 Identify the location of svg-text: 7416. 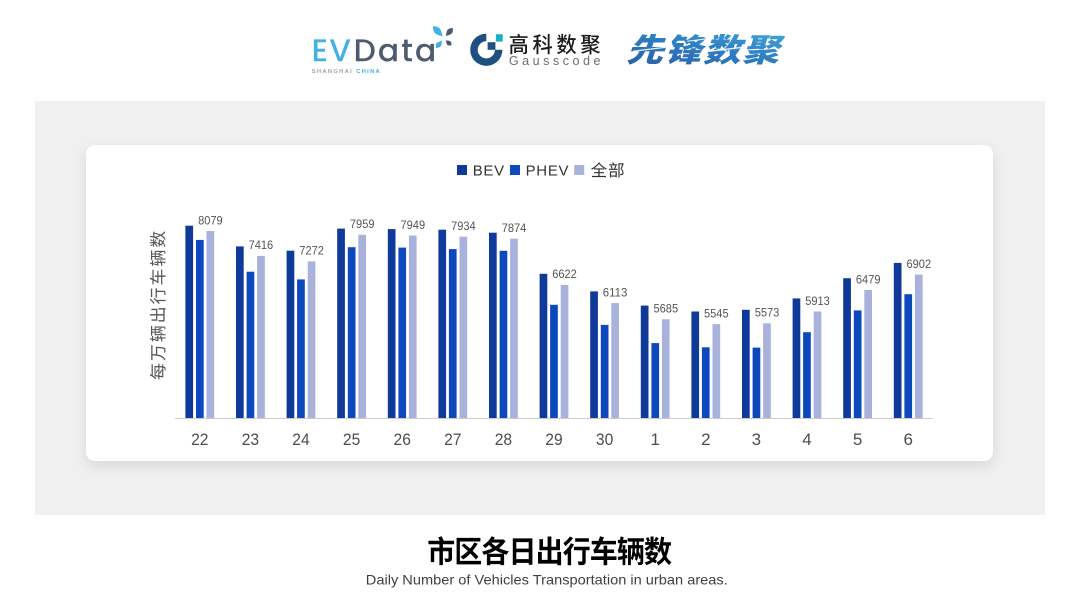
(261, 245).